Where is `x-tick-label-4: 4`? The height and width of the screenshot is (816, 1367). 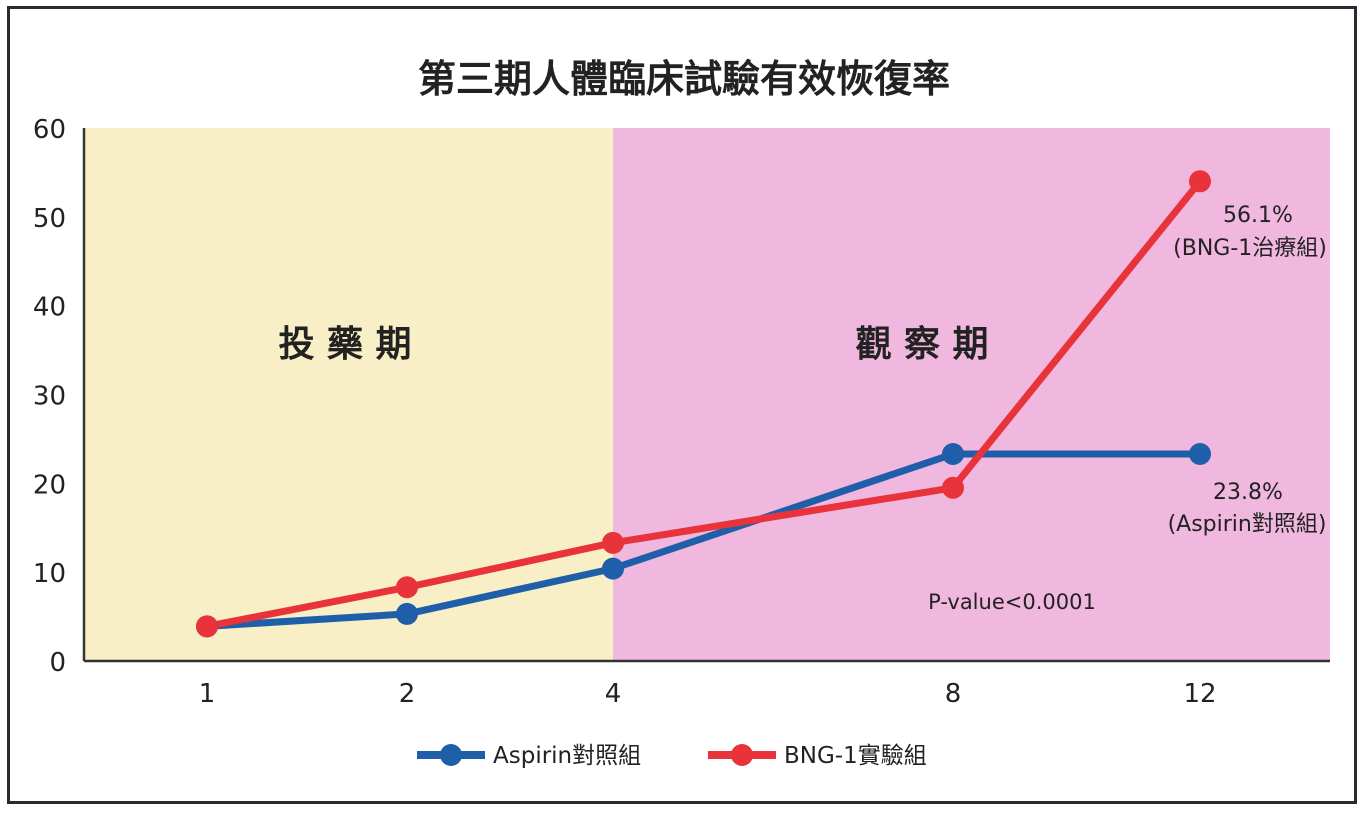 x-tick-label-4: 4 is located at coordinates (613, 694).